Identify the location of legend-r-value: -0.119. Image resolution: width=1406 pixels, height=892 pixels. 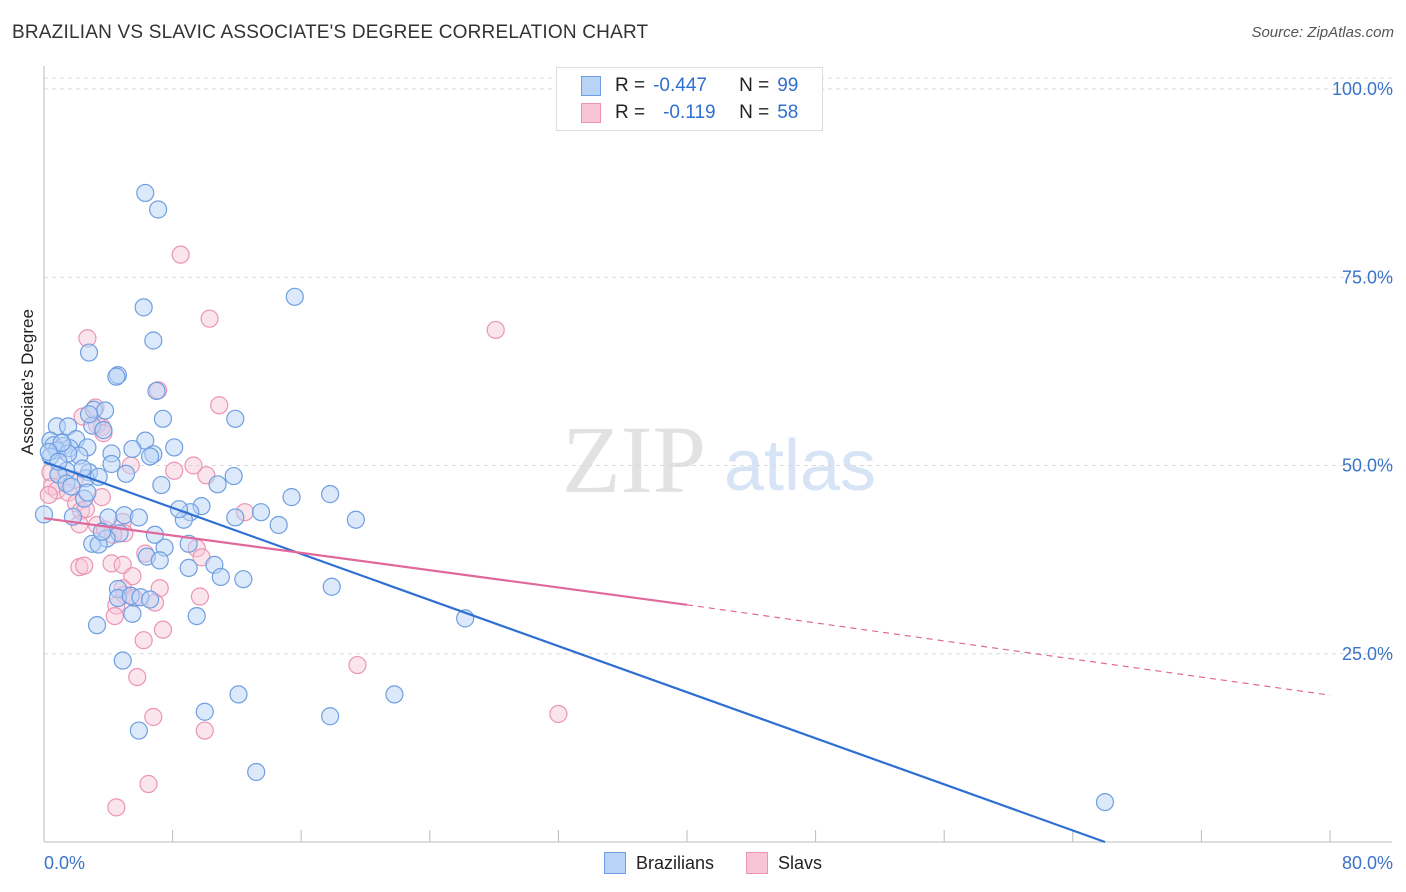
(689, 112).